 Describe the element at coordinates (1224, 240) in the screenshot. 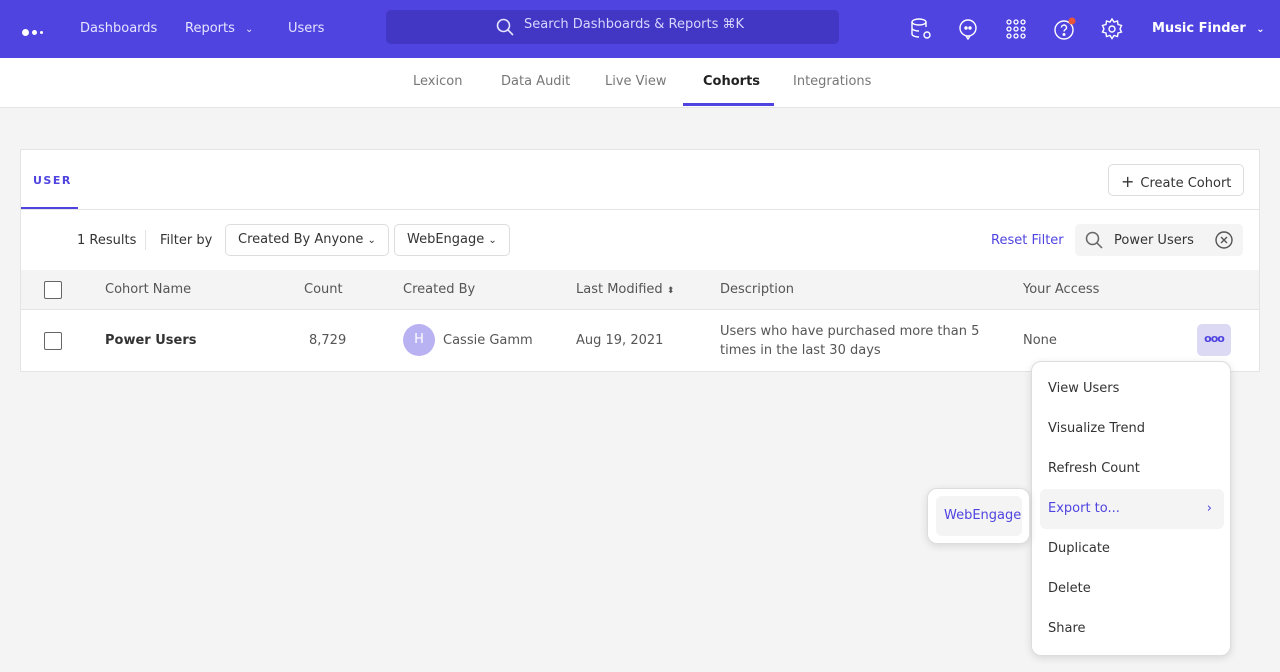

I see `clear-icon` at that location.